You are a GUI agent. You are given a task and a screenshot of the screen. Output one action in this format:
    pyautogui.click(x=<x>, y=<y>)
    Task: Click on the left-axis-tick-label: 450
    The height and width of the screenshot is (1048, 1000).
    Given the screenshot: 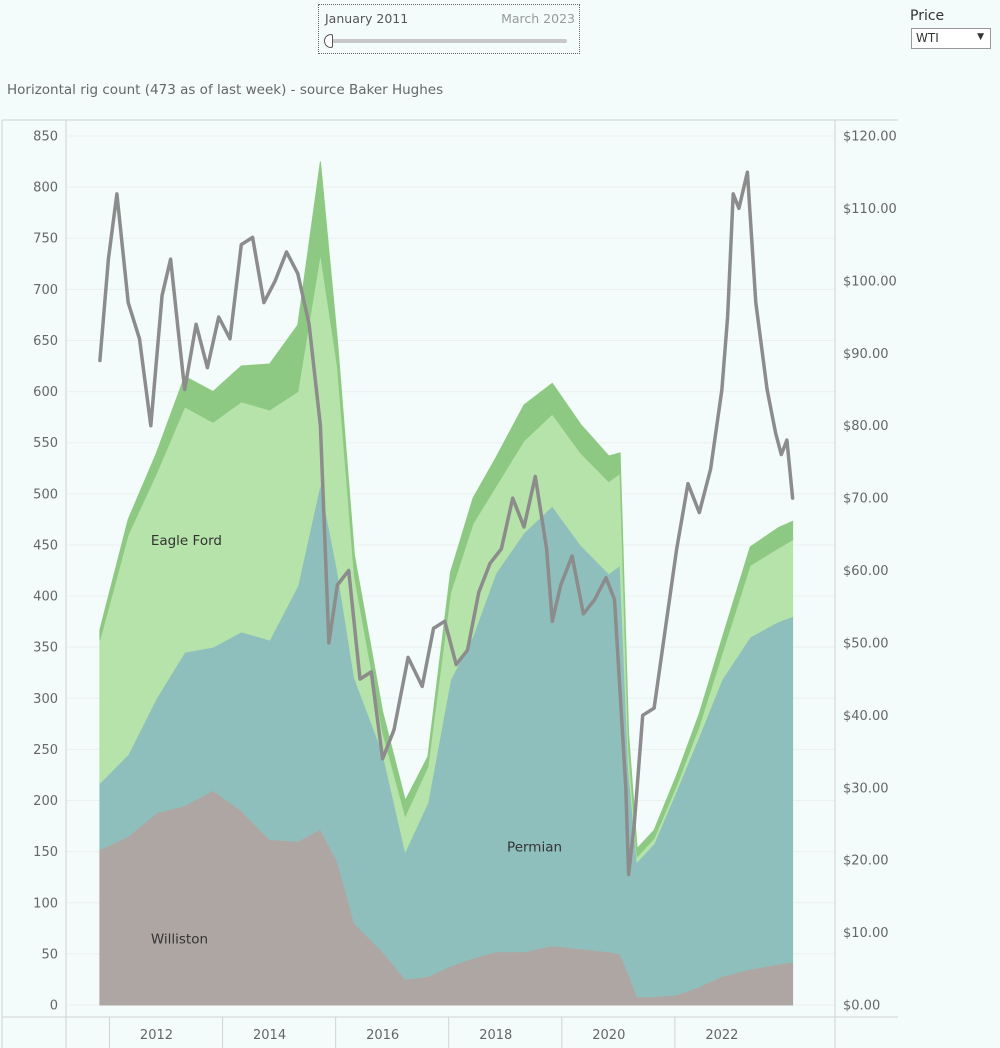 What is the action you would take?
    pyautogui.click(x=45, y=545)
    